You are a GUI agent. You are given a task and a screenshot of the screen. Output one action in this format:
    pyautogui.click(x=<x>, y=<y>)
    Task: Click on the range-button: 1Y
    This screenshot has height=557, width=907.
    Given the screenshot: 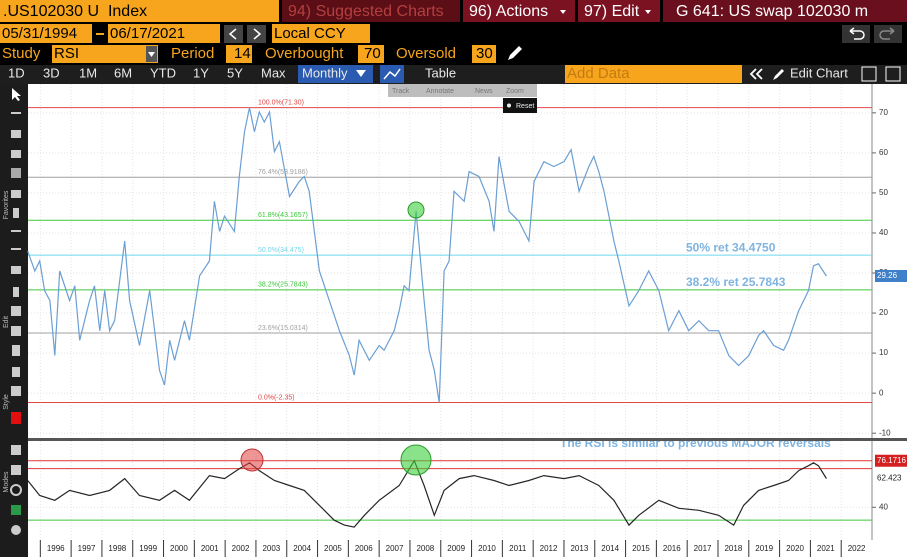 What is the action you would take?
    pyautogui.click(x=201, y=72)
    